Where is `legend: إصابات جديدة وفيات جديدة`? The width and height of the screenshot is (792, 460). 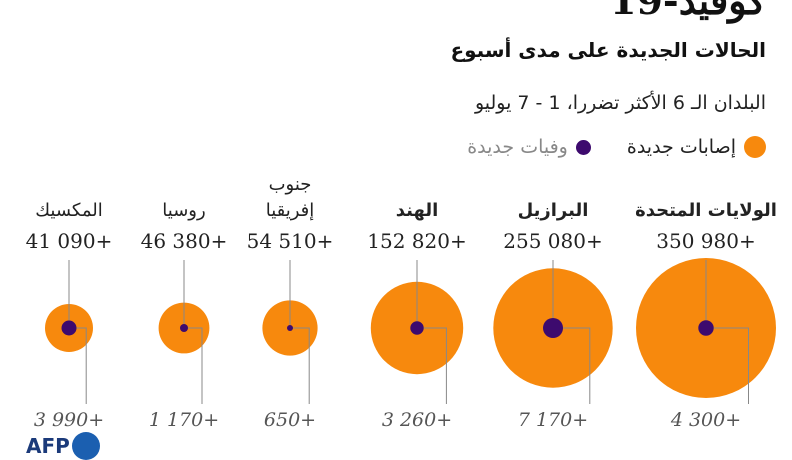 legend: إصابات جديدة وفيات جديدة is located at coordinates (616, 147).